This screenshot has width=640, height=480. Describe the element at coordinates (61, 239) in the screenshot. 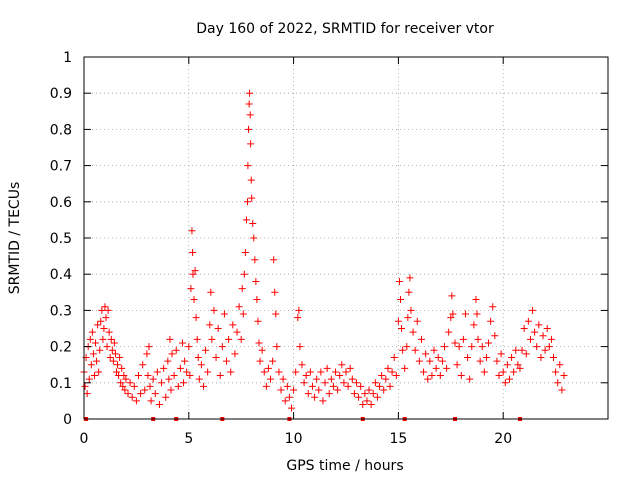

I see `y-tick-label: 0.5` at that location.